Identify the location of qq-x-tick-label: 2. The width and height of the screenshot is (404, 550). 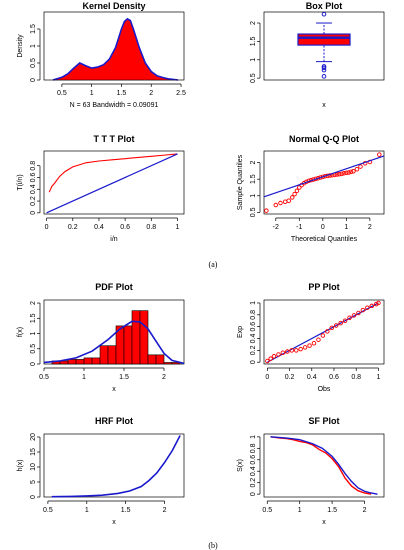
(370, 227).